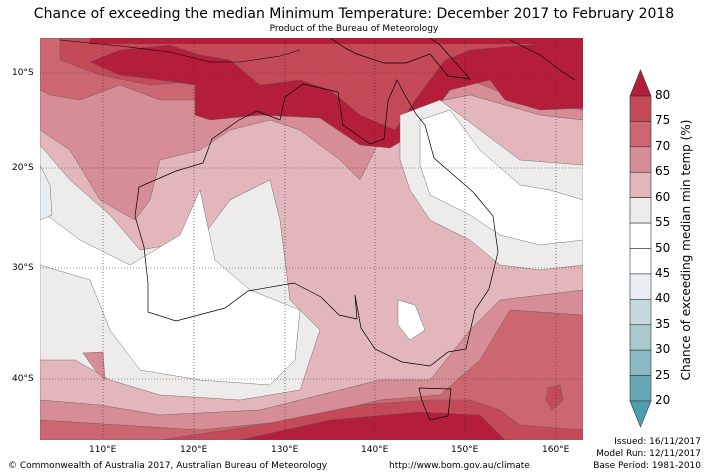  What do you see at coordinates (23, 268) in the screenshot?
I see `lat-label: 30°S` at bounding box center [23, 268].